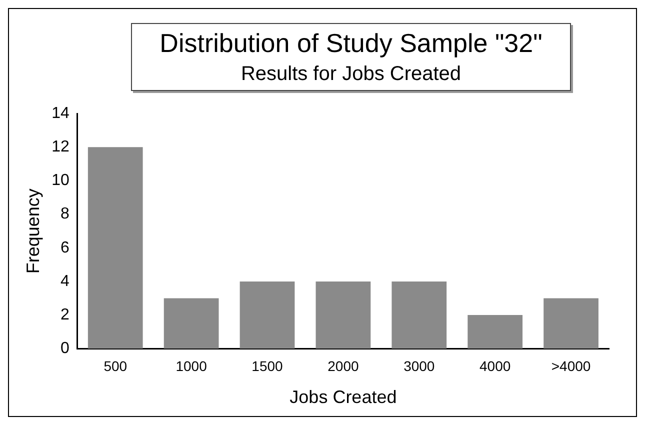 The width and height of the screenshot is (645, 425). Describe the element at coordinates (65, 315) in the screenshot. I see `y-tick-label: 2` at that location.